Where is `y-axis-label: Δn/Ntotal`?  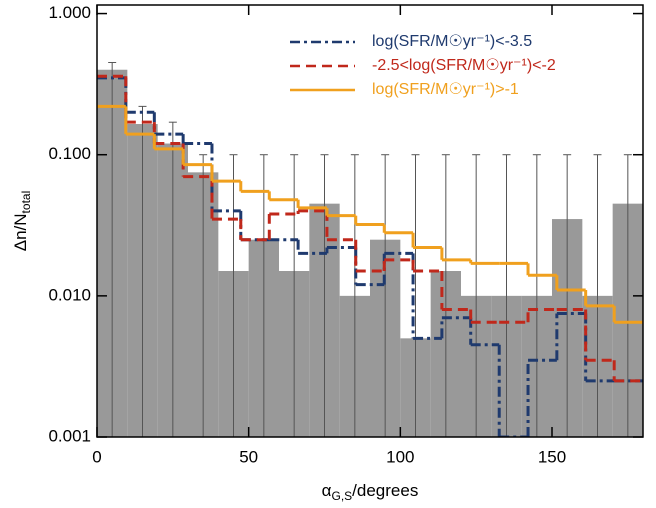
y-axis-label: Δn/Ntotal is located at coordinates (22, 221).